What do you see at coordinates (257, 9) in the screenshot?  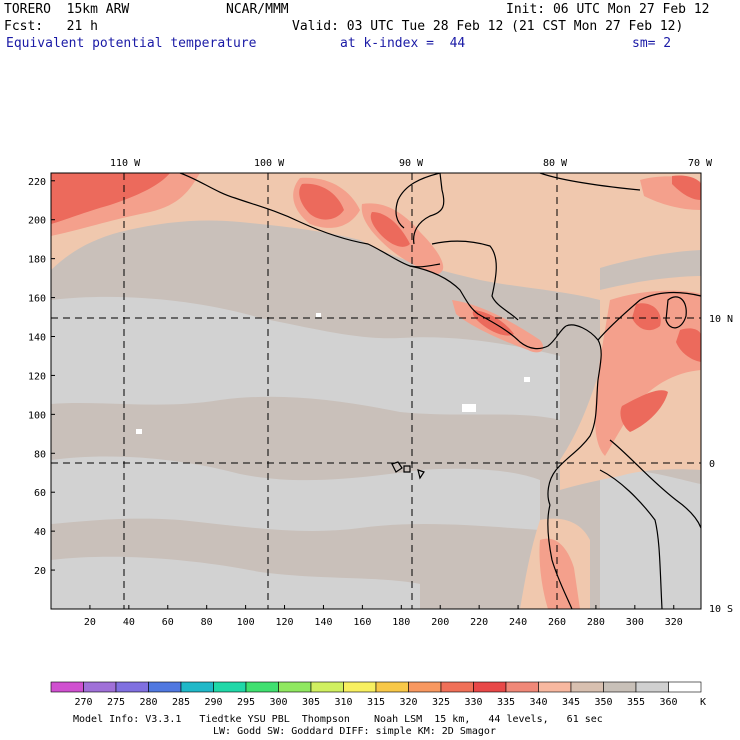 I see `center-label: NCAR/MMM` at bounding box center [257, 9].